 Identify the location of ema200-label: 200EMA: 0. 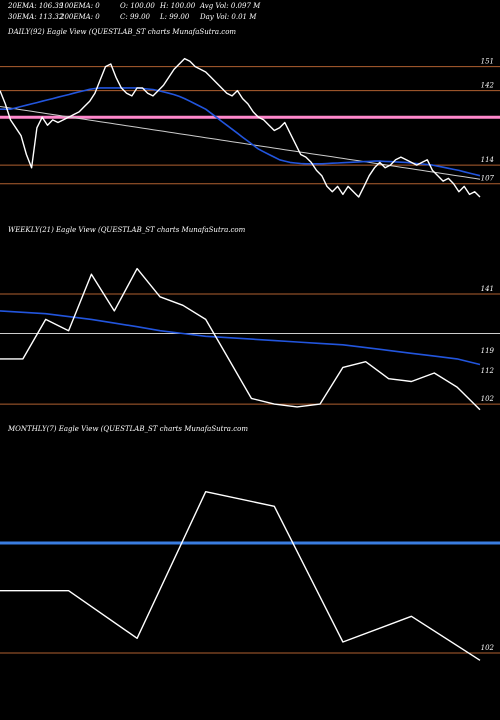
(80, 17).